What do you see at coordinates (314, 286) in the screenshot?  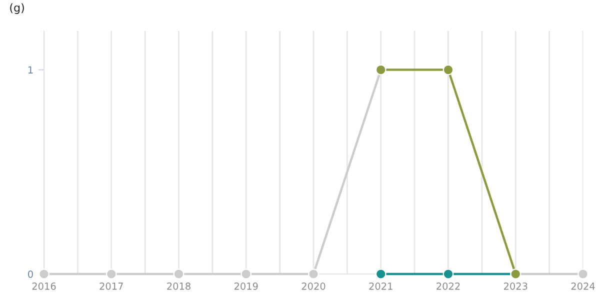 I see `x-tick-label: 2020` at bounding box center [314, 286].